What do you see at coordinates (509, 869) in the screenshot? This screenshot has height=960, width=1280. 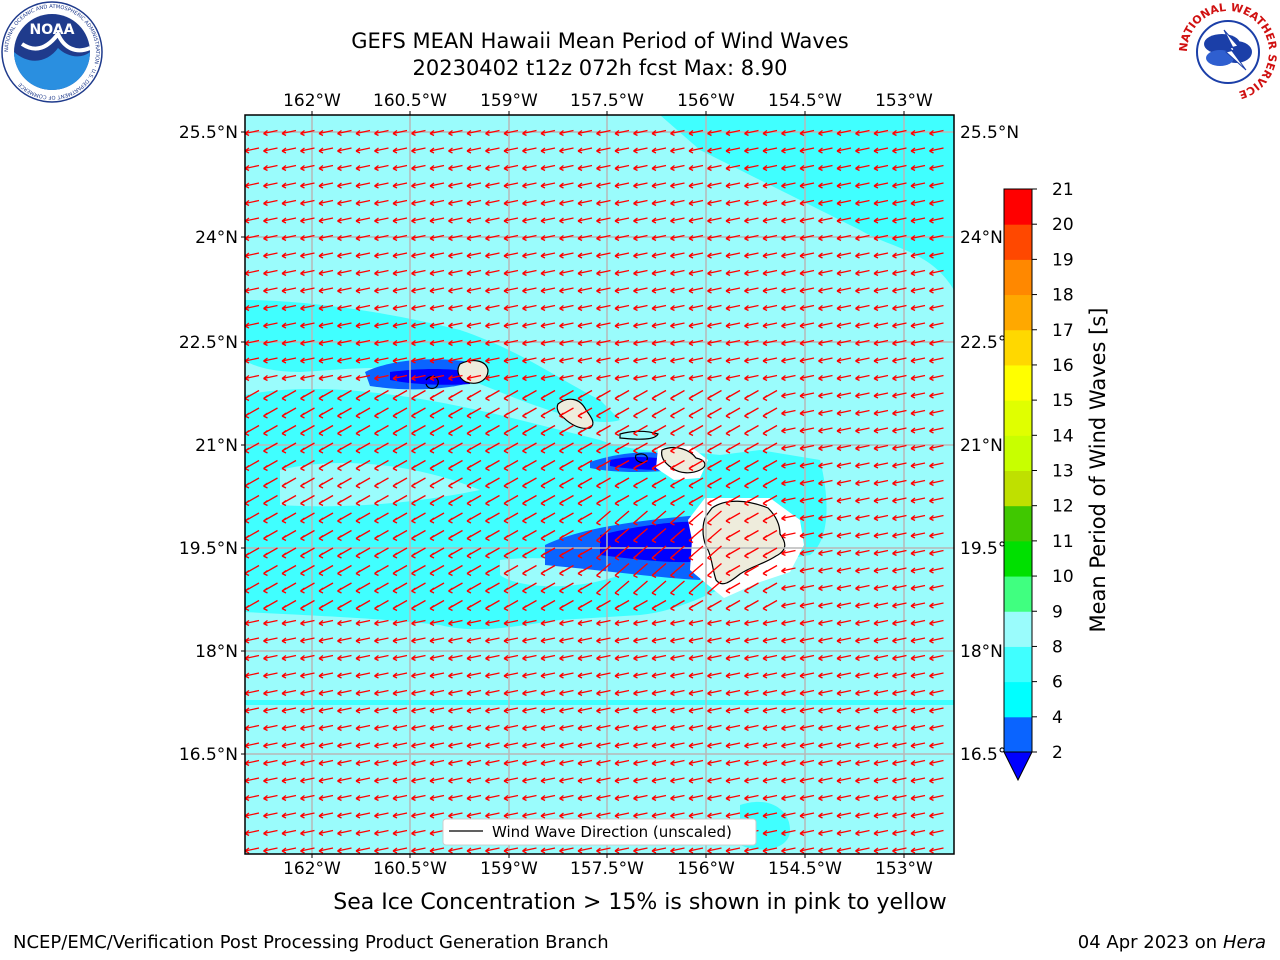 I see `lon-label: 159°W` at bounding box center [509, 869].